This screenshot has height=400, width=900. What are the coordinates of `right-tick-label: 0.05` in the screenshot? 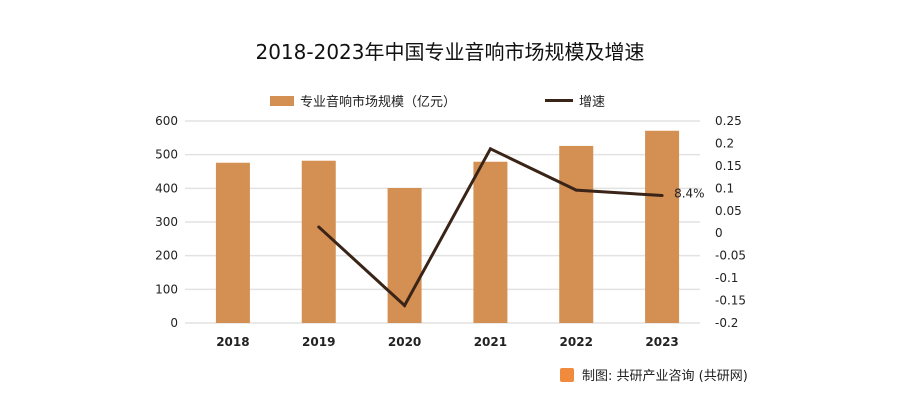 It's located at (728, 211).